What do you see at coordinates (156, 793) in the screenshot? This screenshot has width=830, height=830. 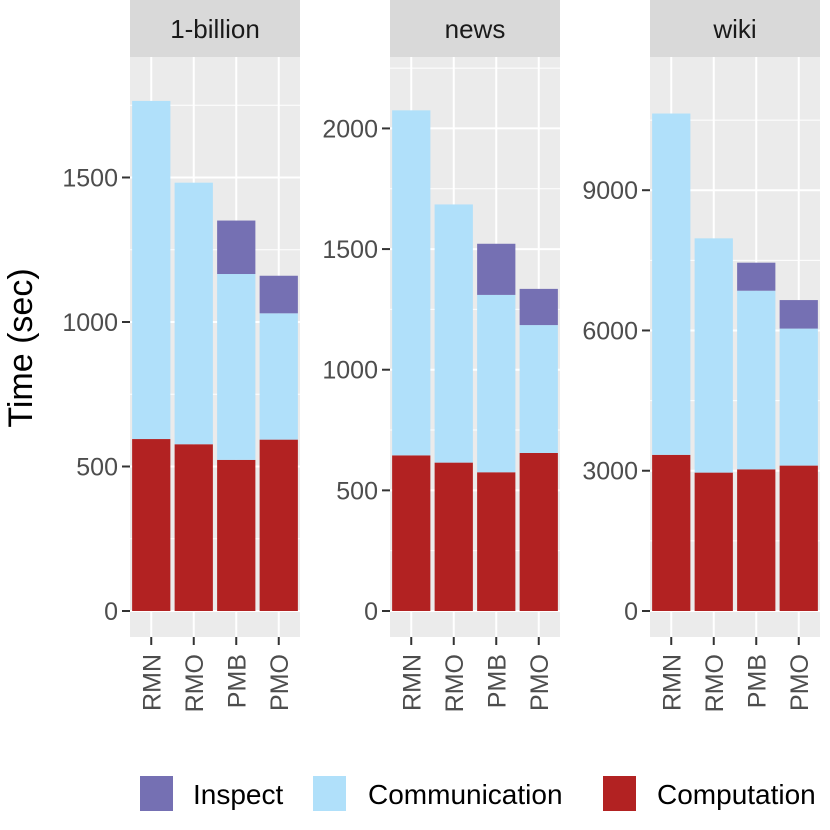 I see `legend-key-inspect` at bounding box center [156, 793].